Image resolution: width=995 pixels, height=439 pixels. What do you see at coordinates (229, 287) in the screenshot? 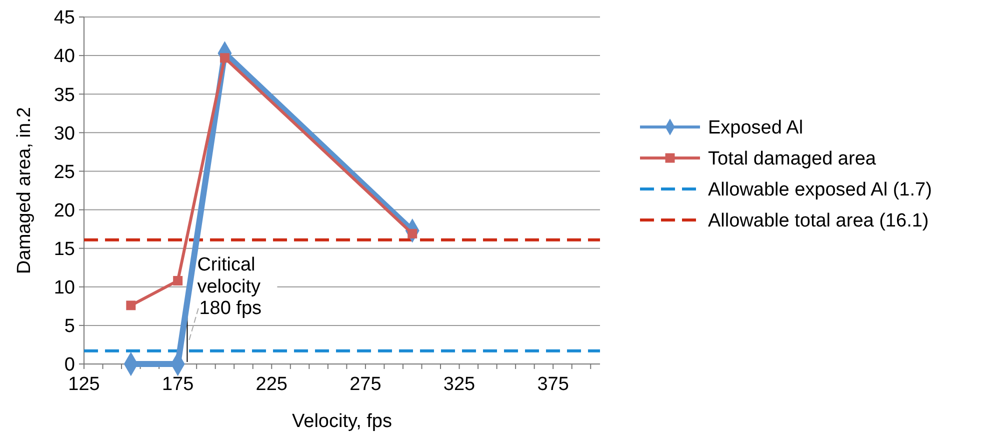
I see `annotation: Critical velocity 180 fps` at bounding box center [229, 287].